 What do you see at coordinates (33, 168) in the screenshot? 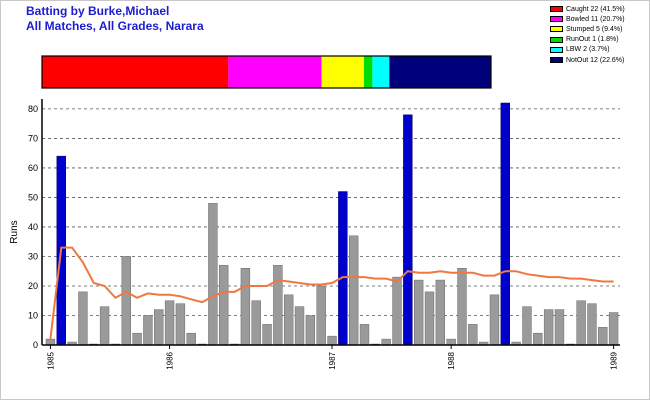
I see `y-tick-label-60: 60` at bounding box center [33, 168].